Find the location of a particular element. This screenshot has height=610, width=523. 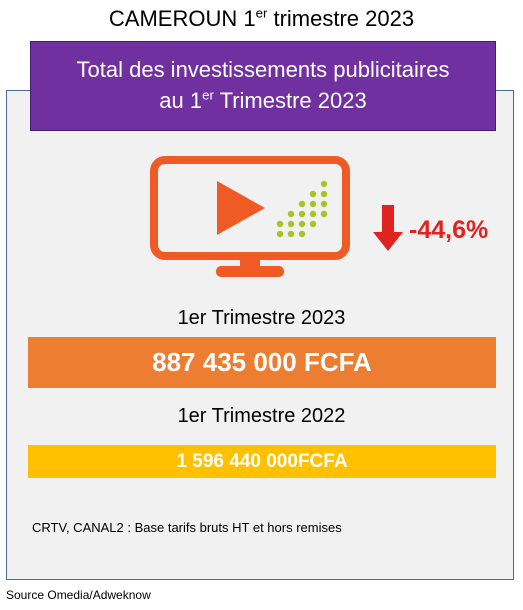

current-amount-bar: 887 435 000 FCFA is located at coordinates (262, 362).